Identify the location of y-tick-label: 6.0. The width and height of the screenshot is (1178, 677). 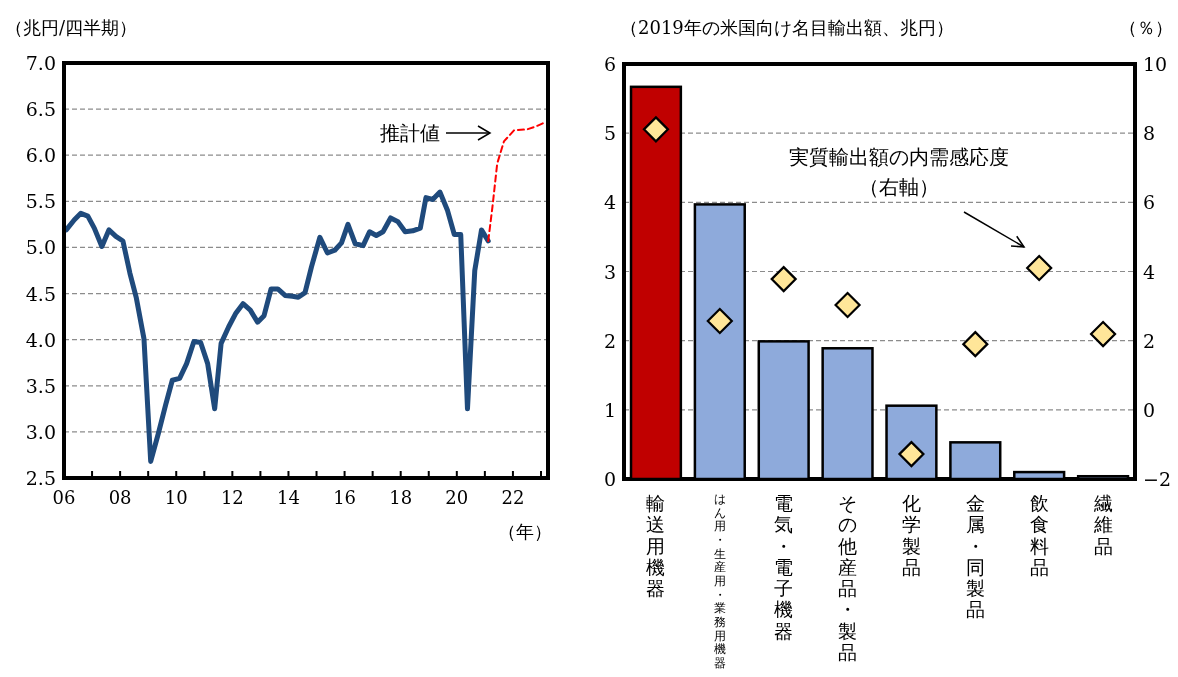
(40, 155).